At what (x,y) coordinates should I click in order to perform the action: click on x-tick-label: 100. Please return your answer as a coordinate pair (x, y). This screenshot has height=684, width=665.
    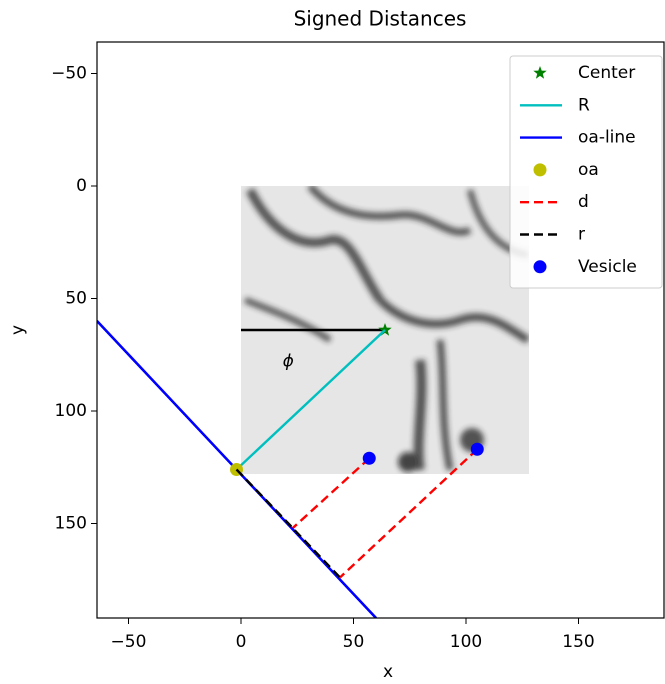
    Looking at the image, I should click on (466, 642).